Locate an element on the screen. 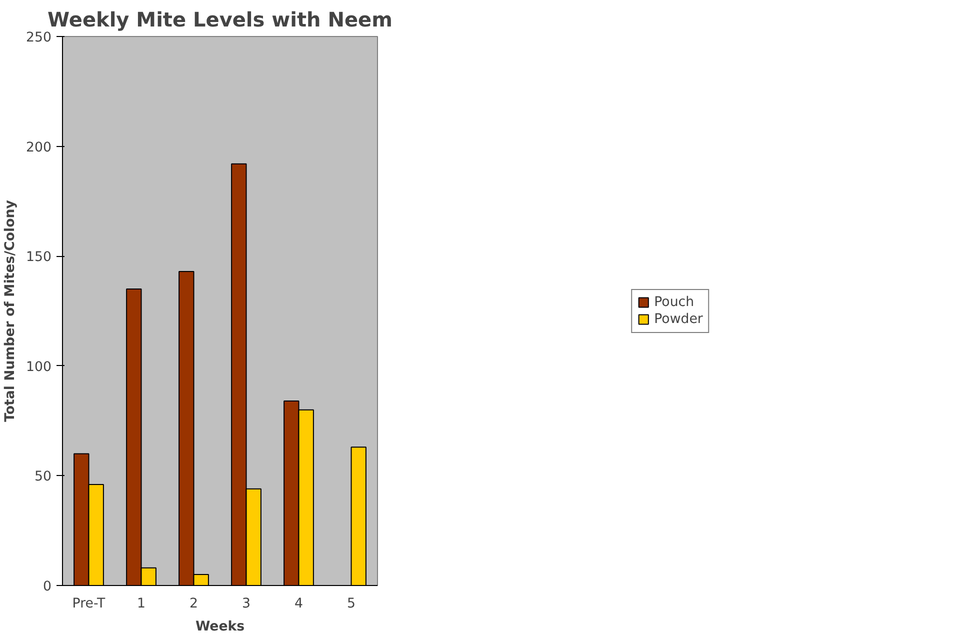 This screenshot has width=963, height=637. x-tick-label: 1 is located at coordinates (141, 604).